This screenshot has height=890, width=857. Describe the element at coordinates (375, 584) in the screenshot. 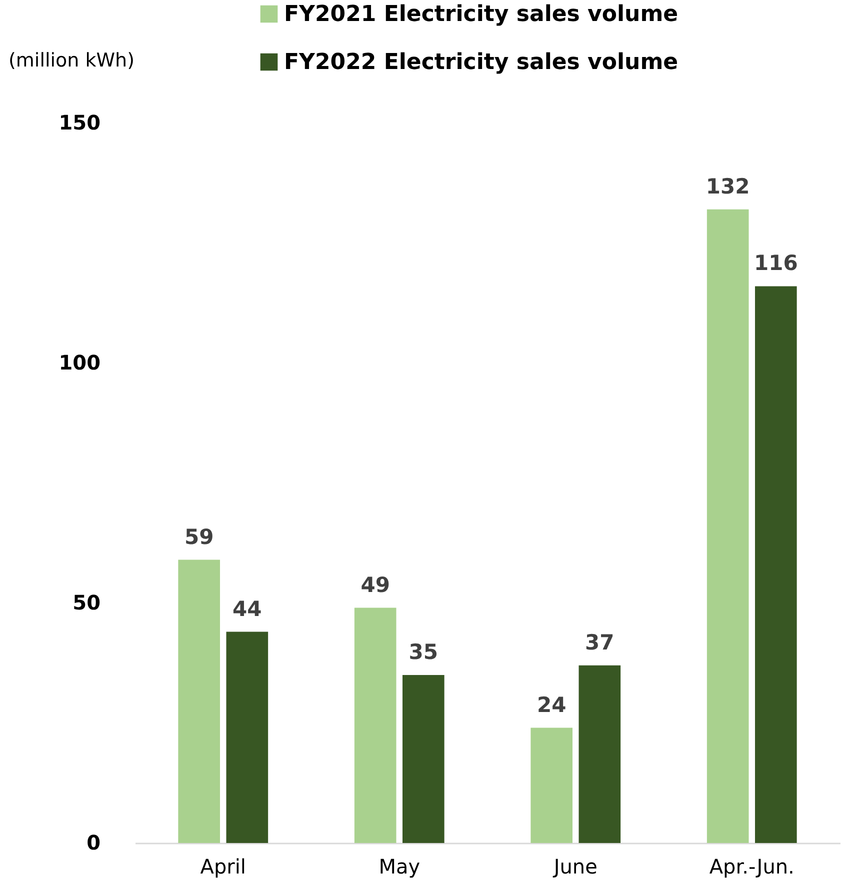

I see `data-label: 49` at that location.